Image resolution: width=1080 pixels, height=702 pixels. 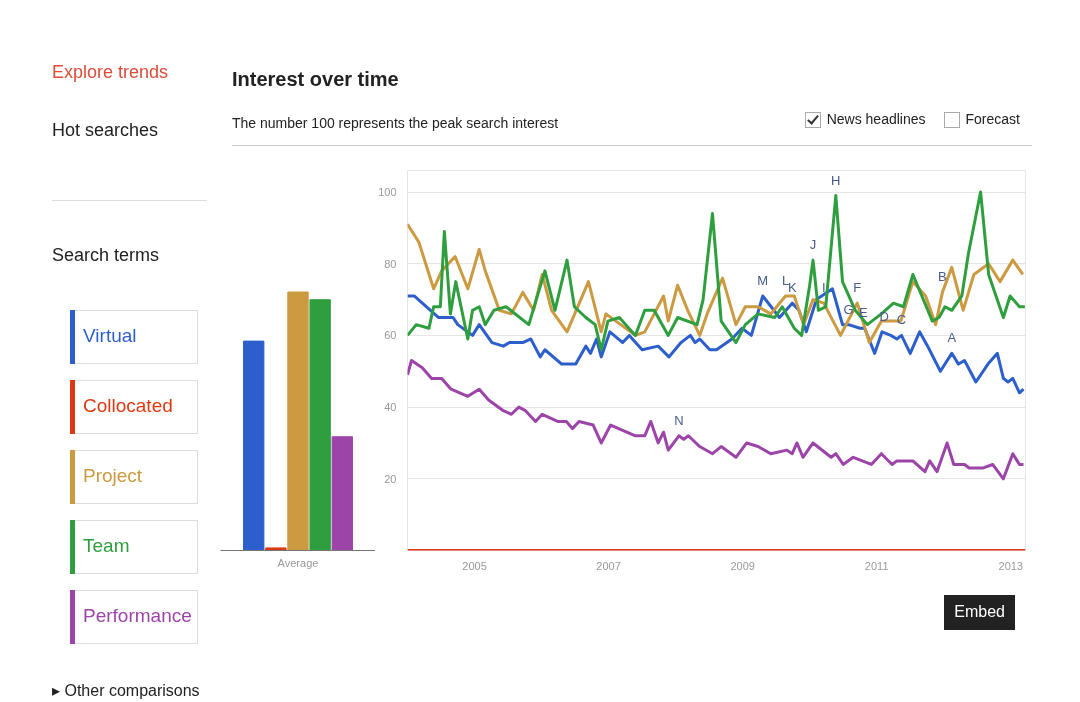 What do you see at coordinates (876, 565) in the screenshot?
I see `x-tick-label: 2011` at bounding box center [876, 565].